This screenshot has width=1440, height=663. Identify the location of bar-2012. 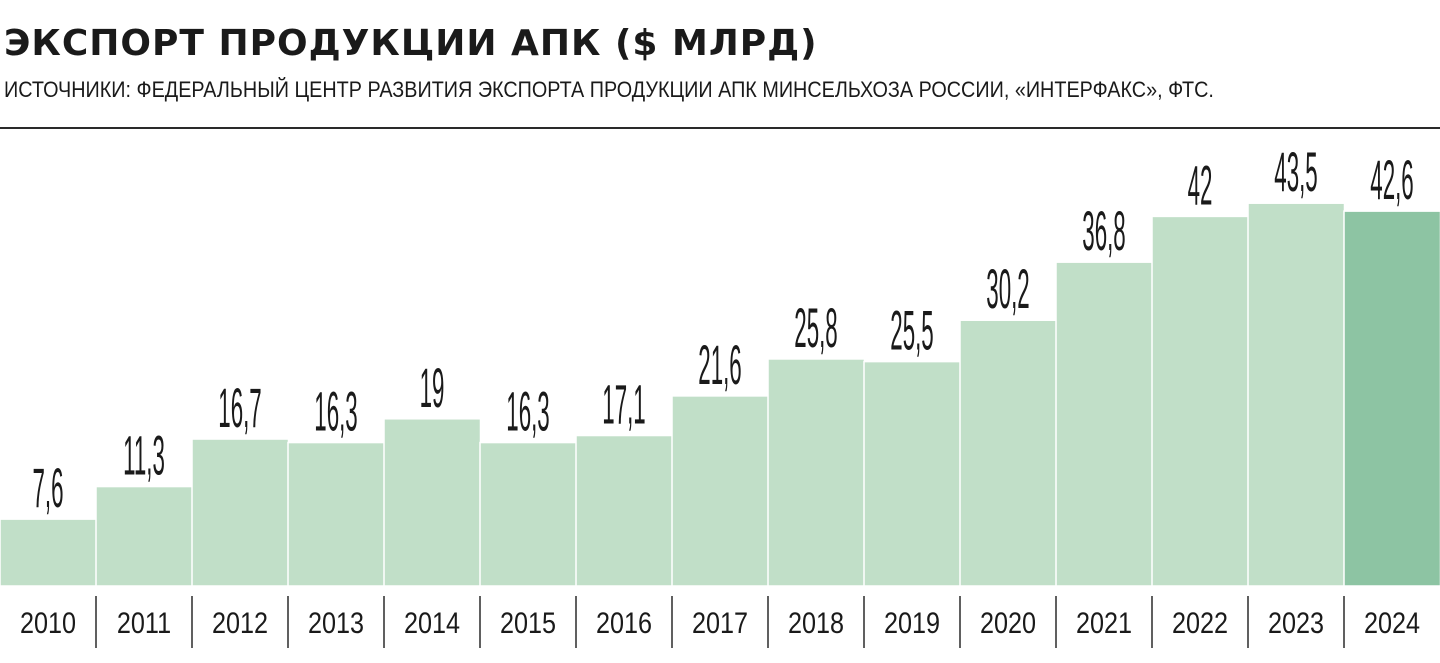
(240, 512).